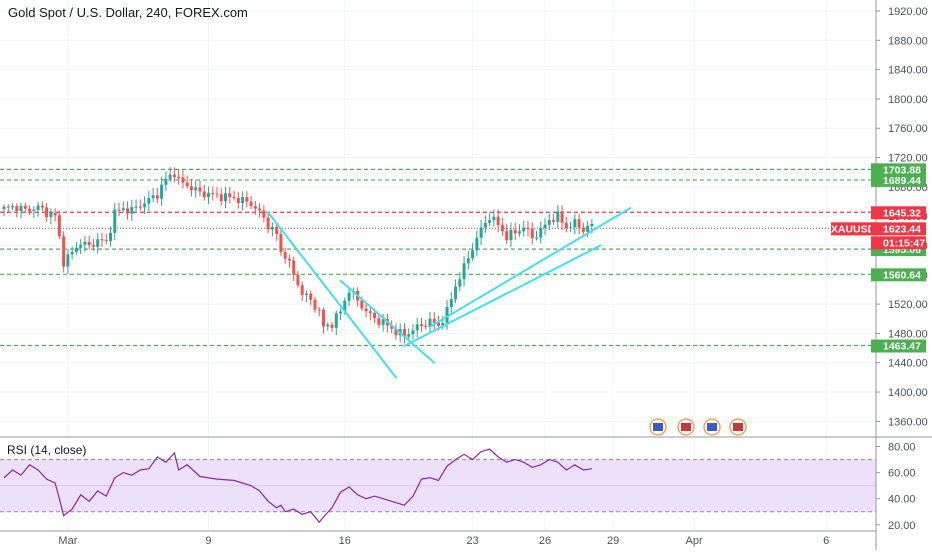 Image resolution: width=932 pixels, height=555 pixels. What do you see at coordinates (545, 541) in the screenshot?
I see `x-tick-label: 26` at bounding box center [545, 541].